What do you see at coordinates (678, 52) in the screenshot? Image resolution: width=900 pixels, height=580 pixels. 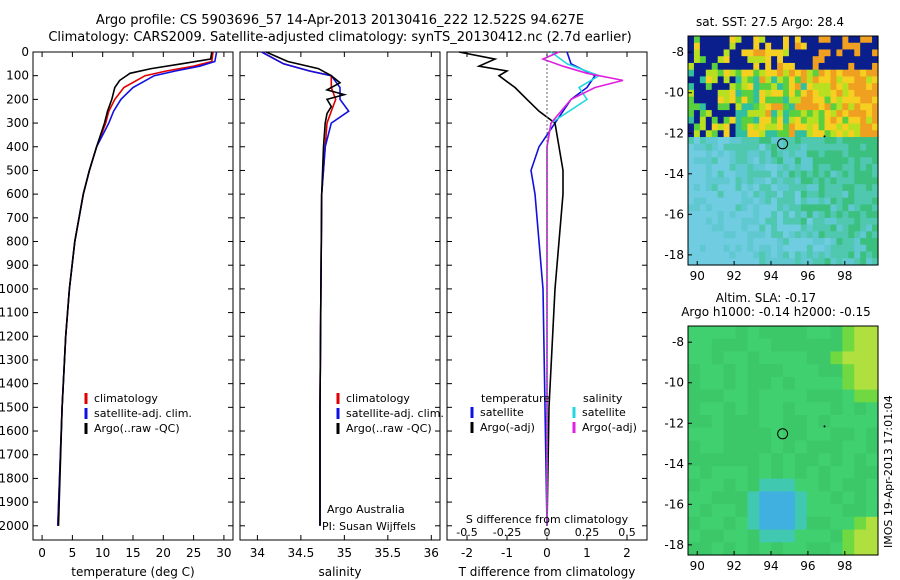 I see `map-y-tick-label: -8` at bounding box center [678, 52].